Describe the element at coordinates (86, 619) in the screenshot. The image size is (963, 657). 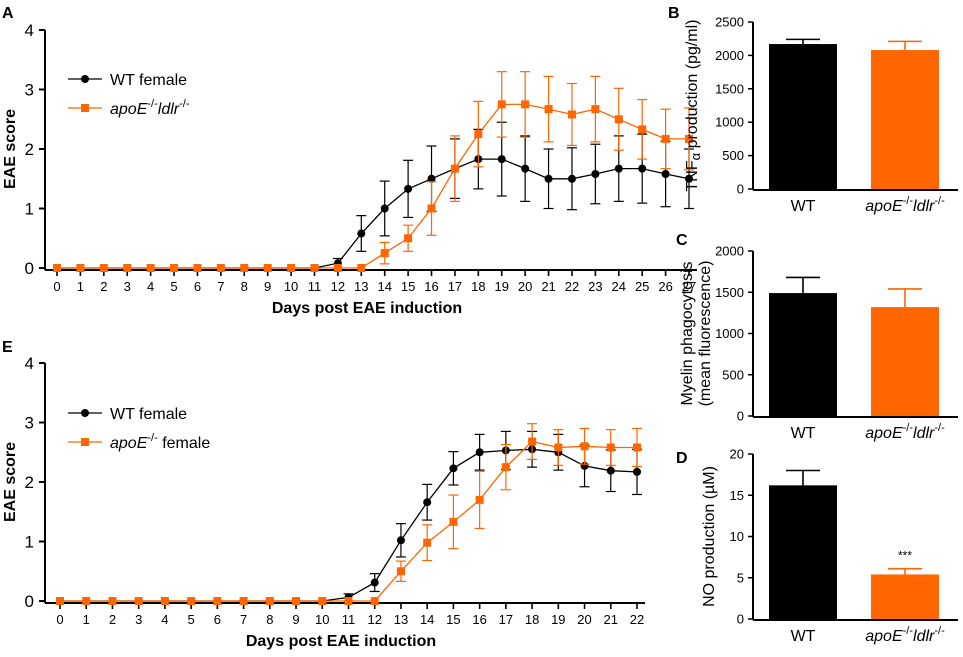
I see `x-tick-label: 1` at that location.